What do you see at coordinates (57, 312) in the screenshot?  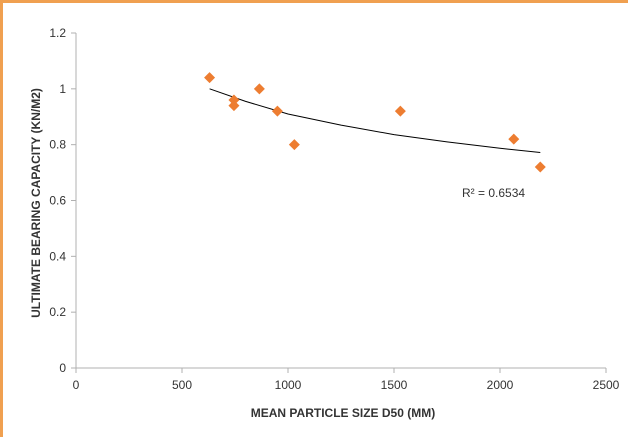 I see `y-tick-label: 0.2` at bounding box center [57, 312].